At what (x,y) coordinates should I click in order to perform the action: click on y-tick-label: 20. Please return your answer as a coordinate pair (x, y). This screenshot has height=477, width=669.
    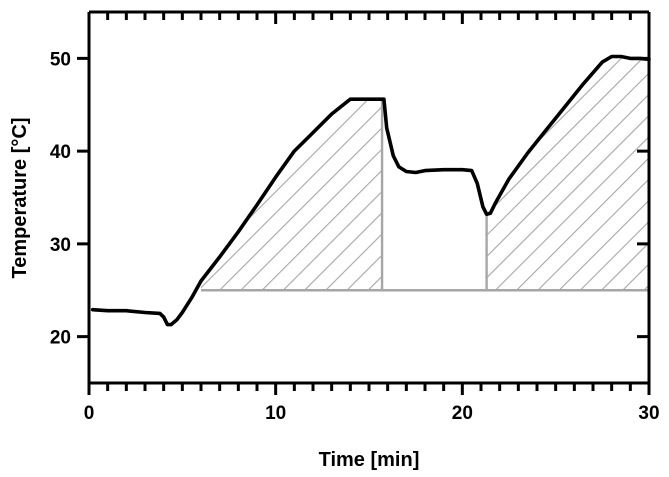
    Looking at the image, I should click on (60, 338).